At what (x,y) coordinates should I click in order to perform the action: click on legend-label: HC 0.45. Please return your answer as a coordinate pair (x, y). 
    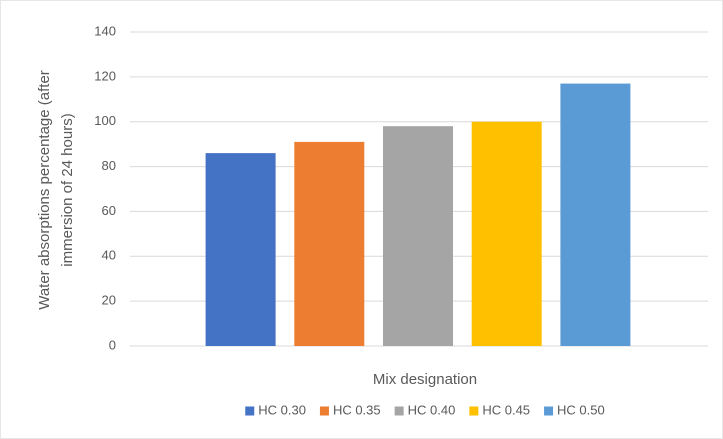
    Looking at the image, I should click on (506, 409).